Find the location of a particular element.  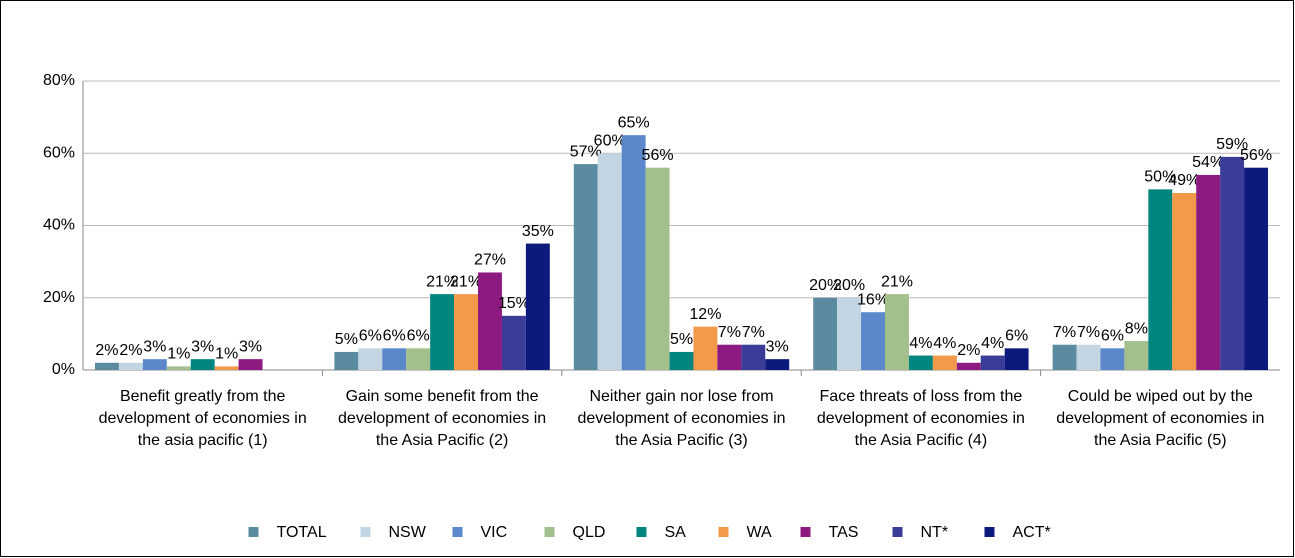

value-label: 50% is located at coordinates (1160, 177).